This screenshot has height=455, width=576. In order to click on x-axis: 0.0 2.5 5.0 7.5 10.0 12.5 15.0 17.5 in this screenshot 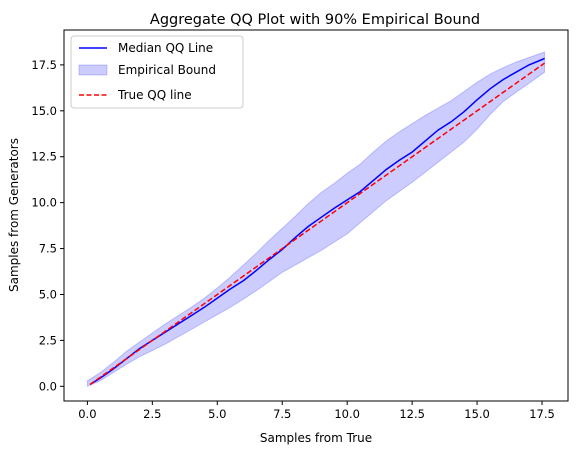, I will do `click(316, 411)`.